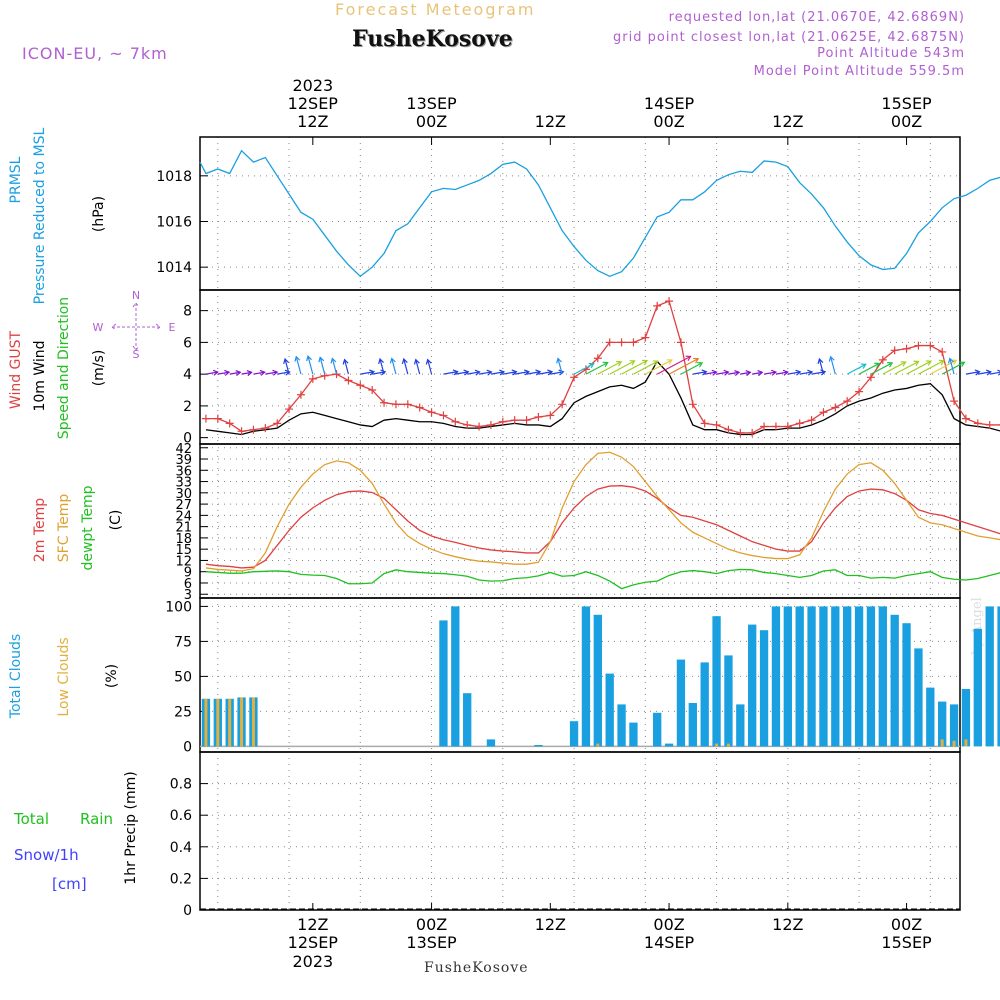 This screenshot has height=1000, width=1000. What do you see at coordinates (183, 528) in the screenshot?
I see `y-tick-label: 21` at bounding box center [183, 528].